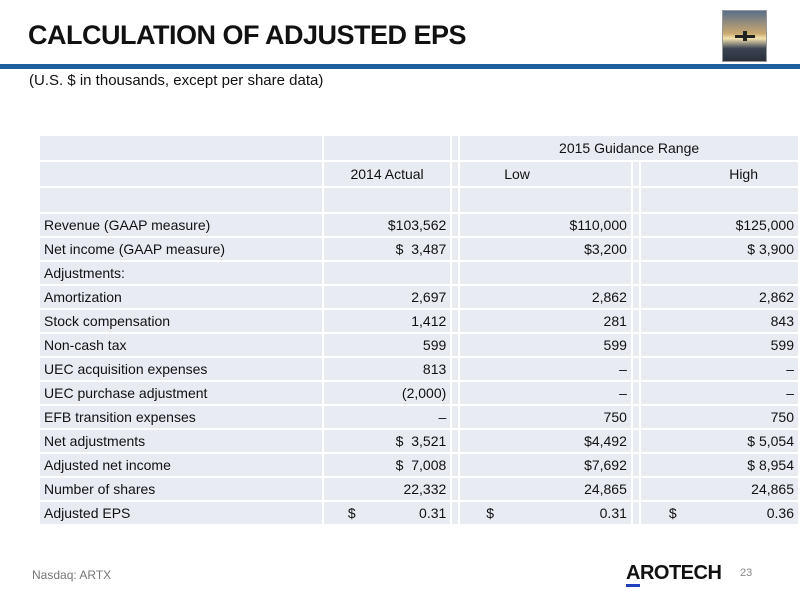 The image size is (800, 600). Describe the element at coordinates (419, 200) in the screenshot. I see `blank-row` at that location.